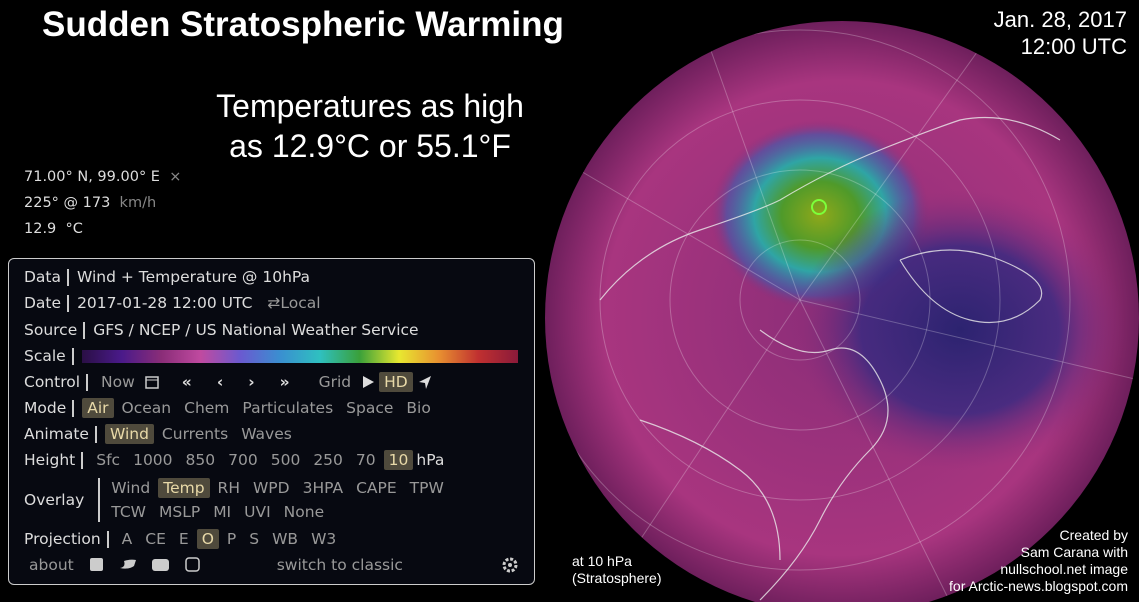 This screenshot has height=602, width=1139. Describe the element at coordinates (128, 512) in the screenshot. I see `option: TCW` at that location.